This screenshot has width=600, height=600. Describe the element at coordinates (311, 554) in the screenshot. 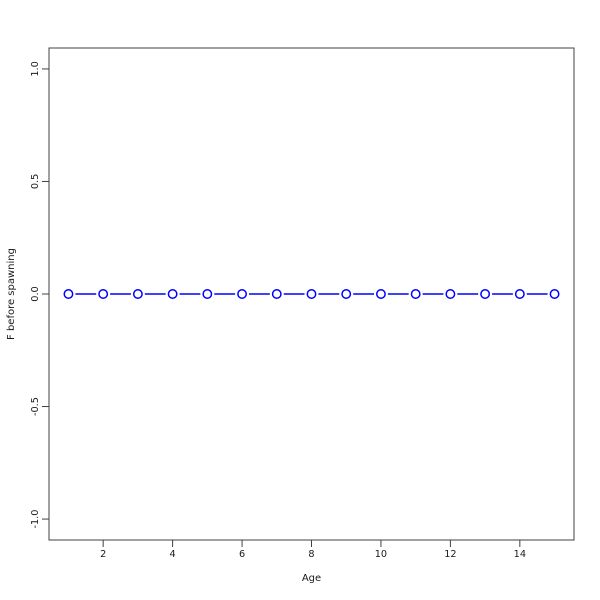

I see `x-tick-label: 8` at that location.